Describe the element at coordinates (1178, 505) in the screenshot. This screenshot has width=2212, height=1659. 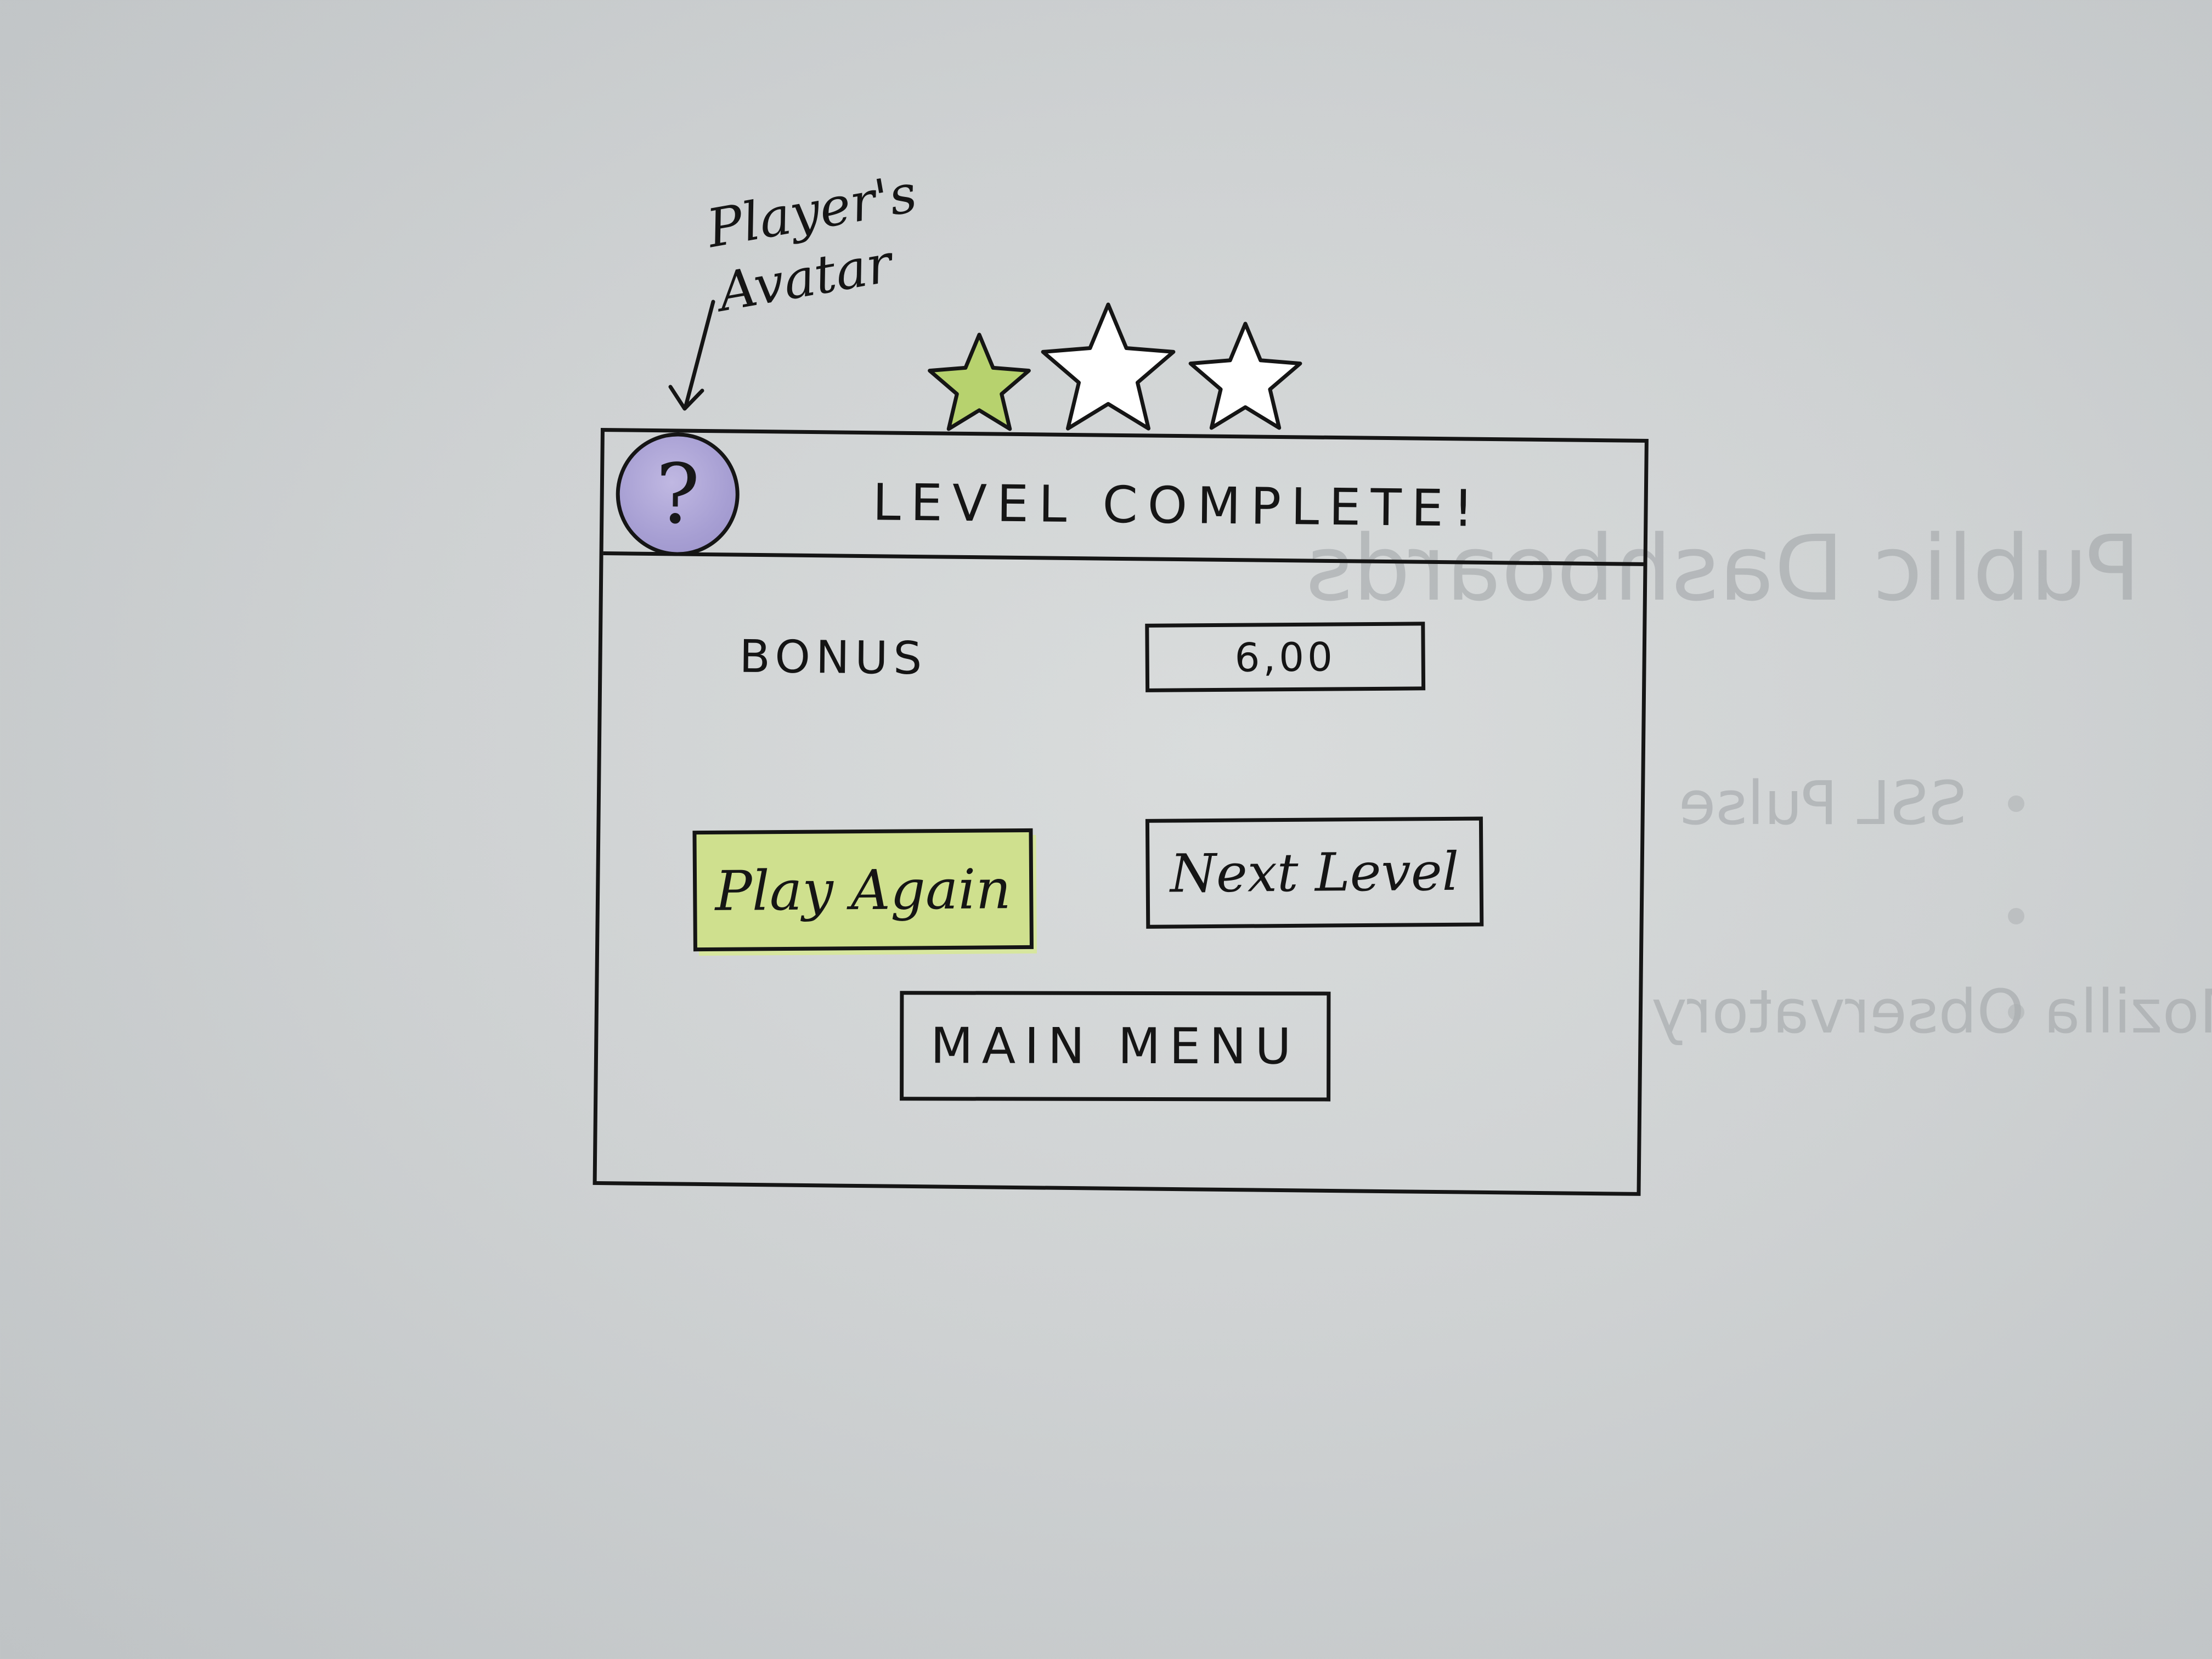
I see `dialog-title: LEVEL COMPLETE!` at that location.